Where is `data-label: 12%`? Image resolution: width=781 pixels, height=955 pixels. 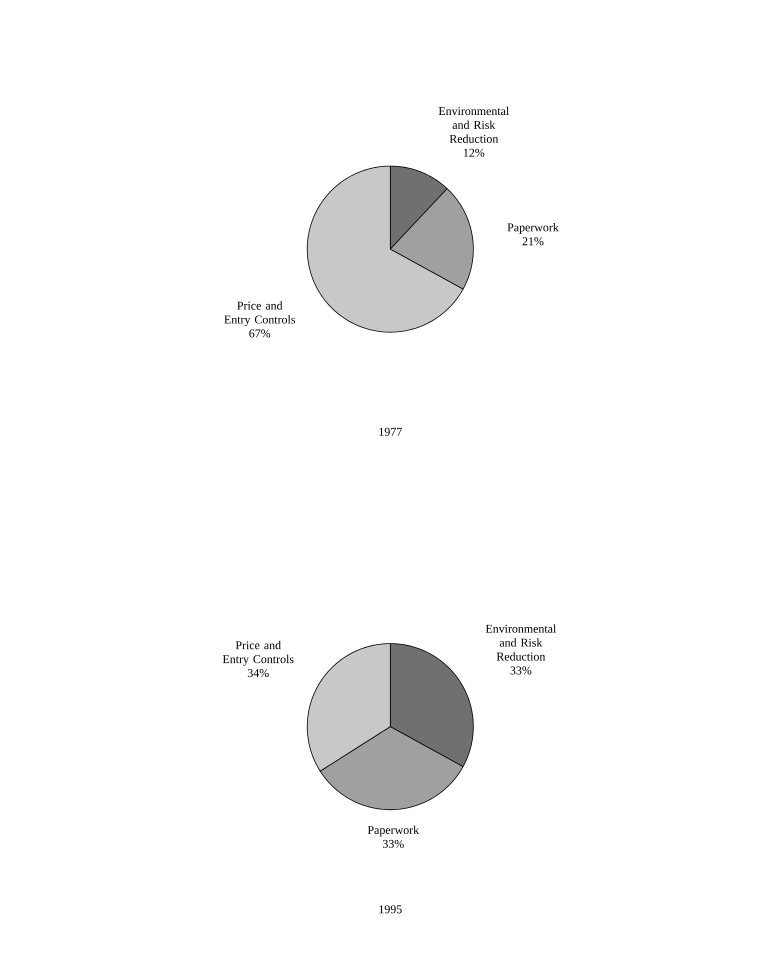
data-label: 12% is located at coordinates (474, 152).